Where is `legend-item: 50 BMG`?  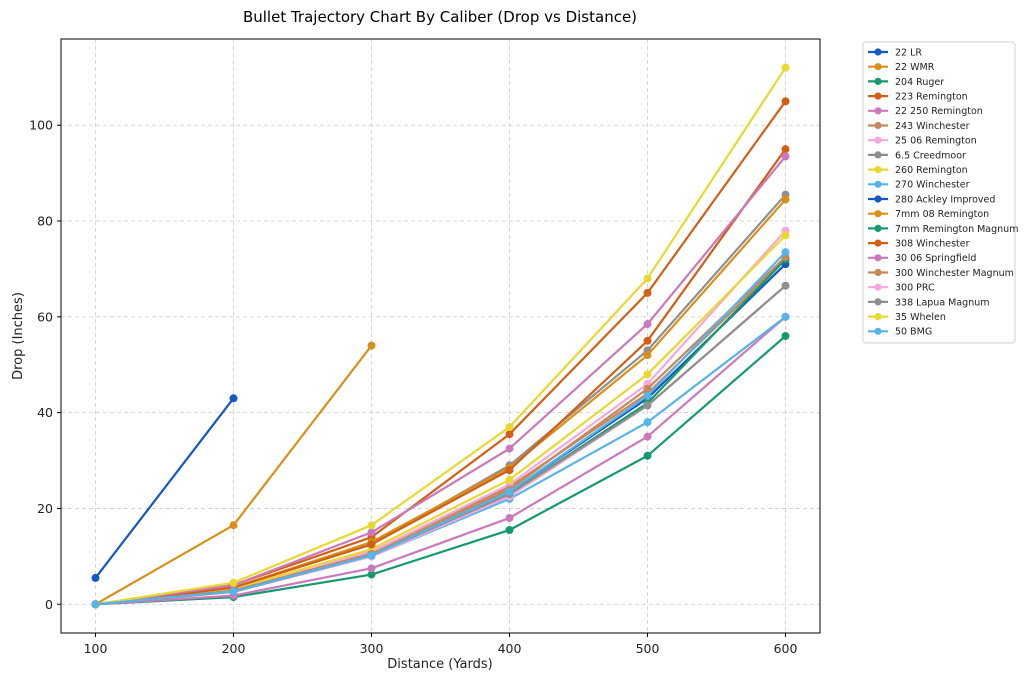
legend-item: 50 BMG is located at coordinates (900, 332).